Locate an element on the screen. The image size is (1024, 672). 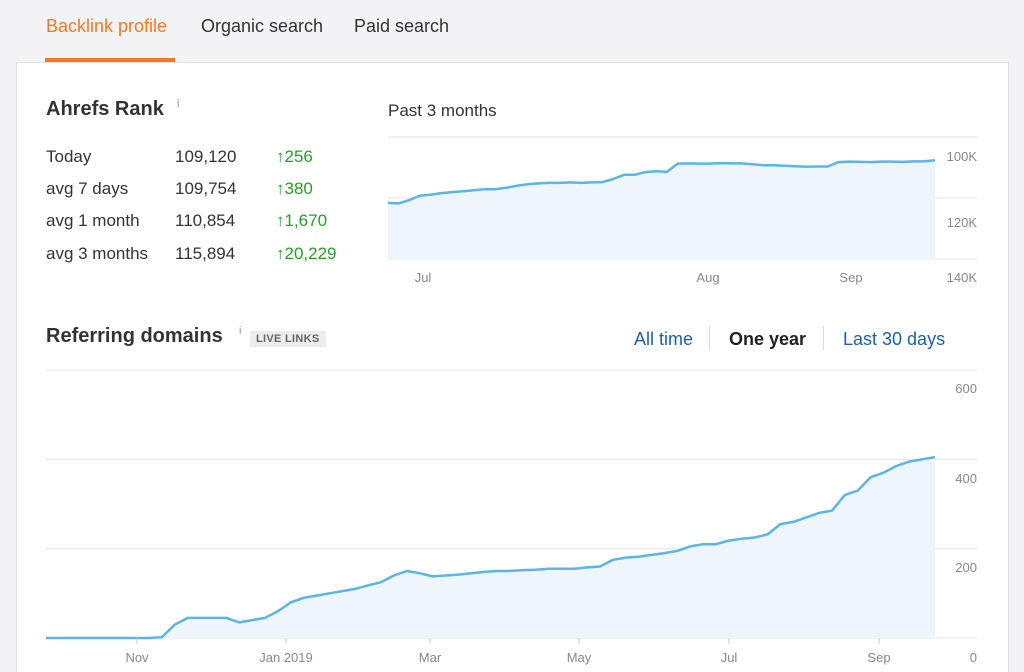
x-tick-label: May is located at coordinates (579, 657).